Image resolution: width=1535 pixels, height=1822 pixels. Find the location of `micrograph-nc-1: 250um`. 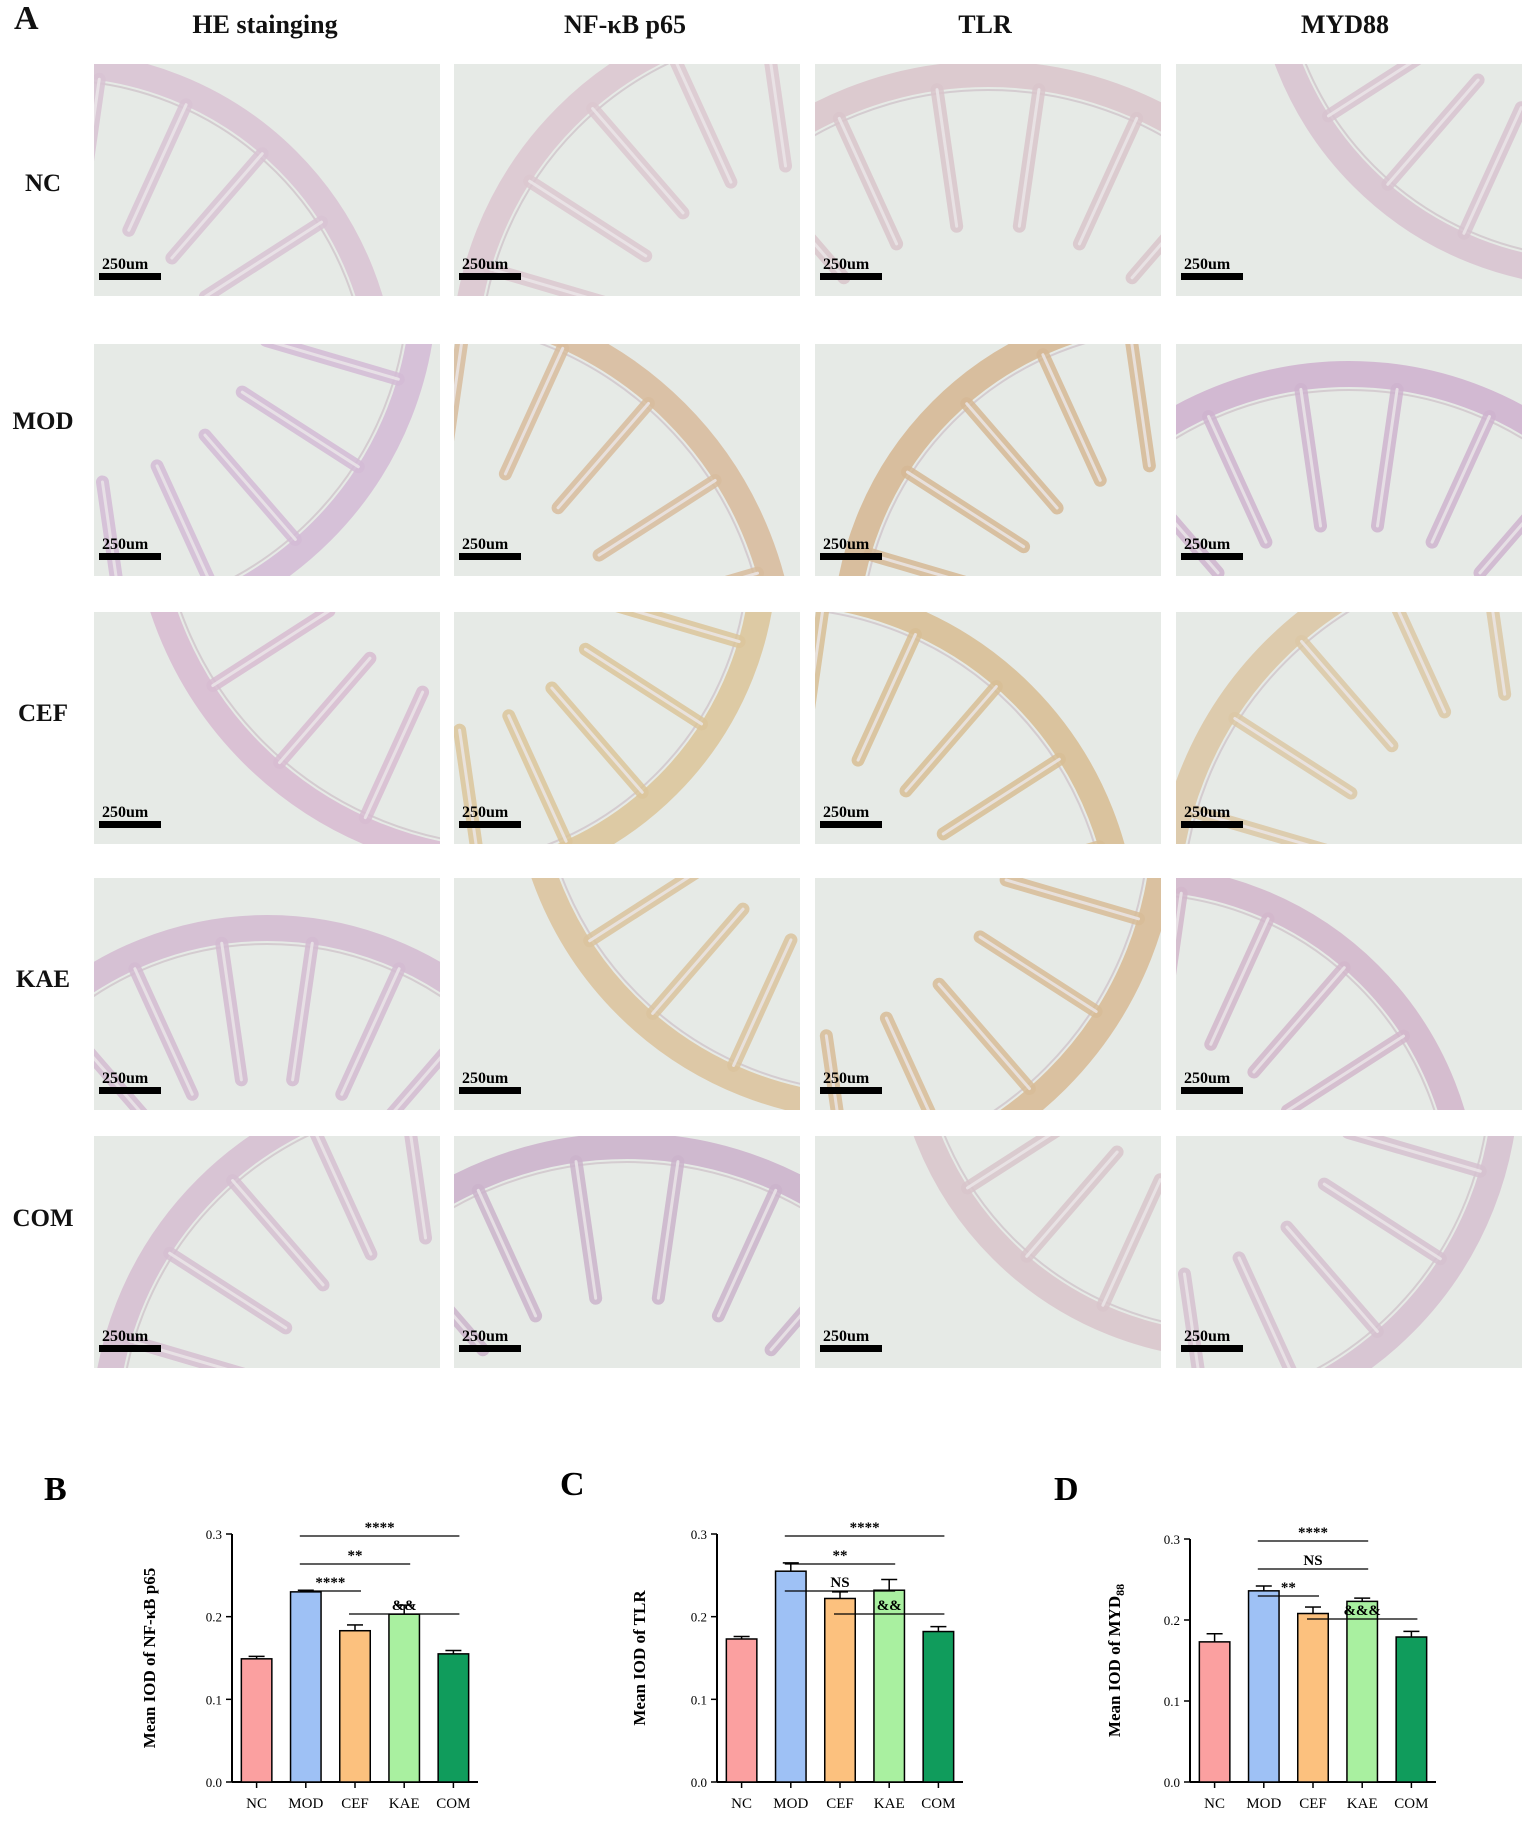

micrograph-nc-1: 250um is located at coordinates (267, 180).